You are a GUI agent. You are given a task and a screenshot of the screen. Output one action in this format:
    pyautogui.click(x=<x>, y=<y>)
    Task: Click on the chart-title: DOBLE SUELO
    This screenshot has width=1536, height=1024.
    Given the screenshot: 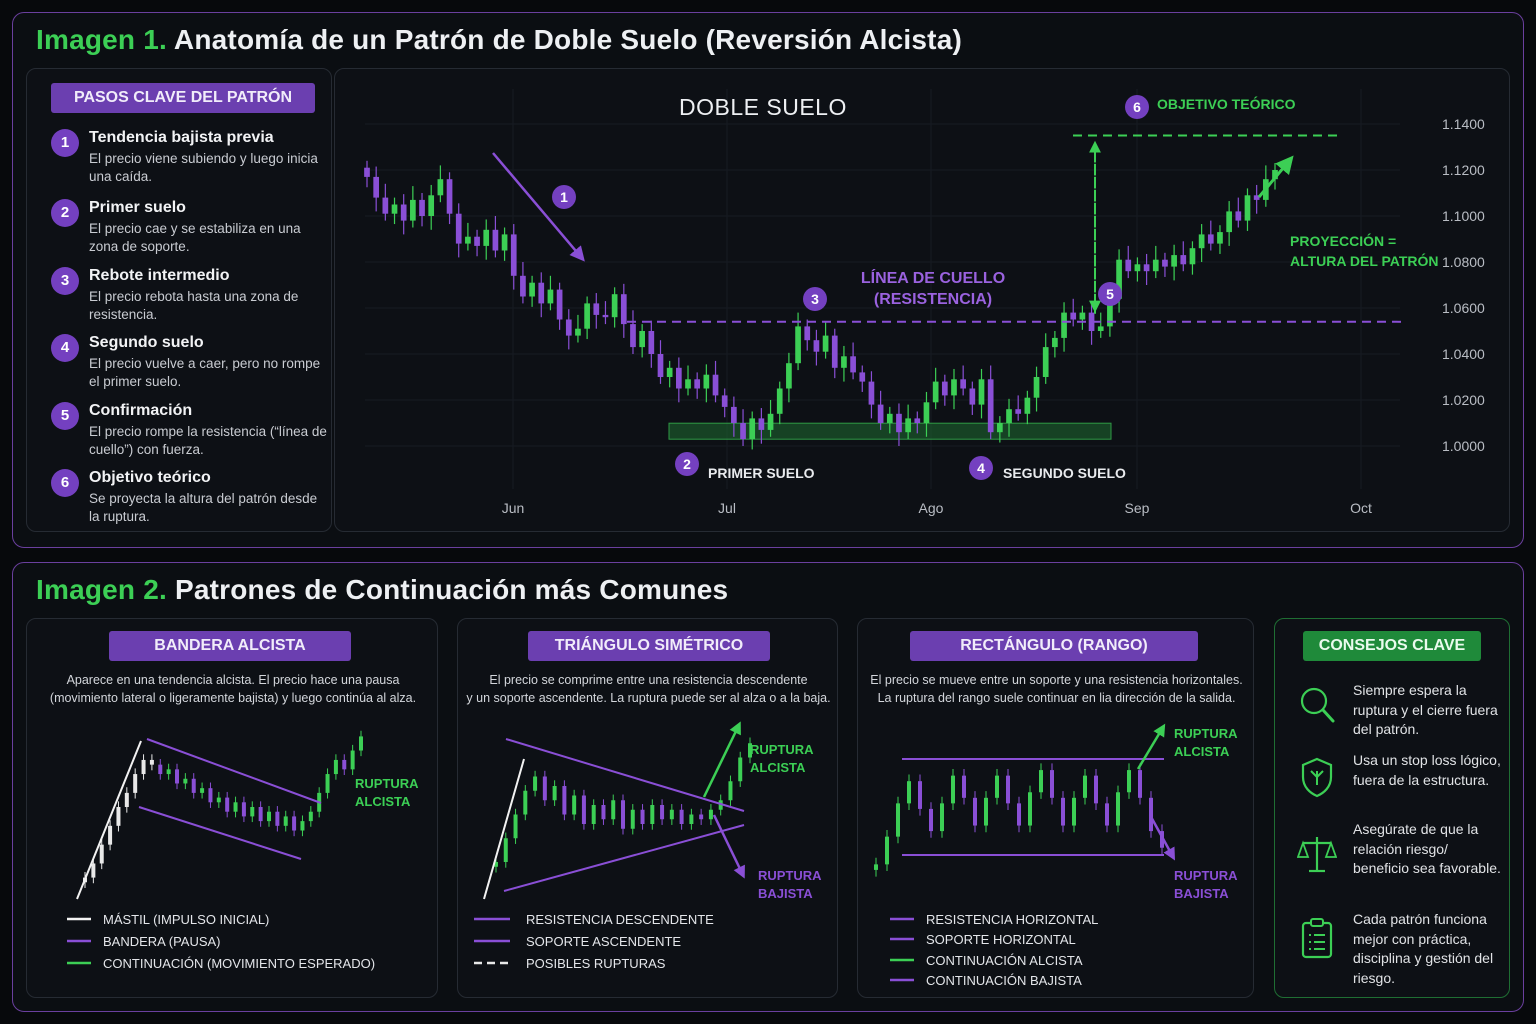 What is the action you would take?
    pyautogui.click(x=763, y=107)
    